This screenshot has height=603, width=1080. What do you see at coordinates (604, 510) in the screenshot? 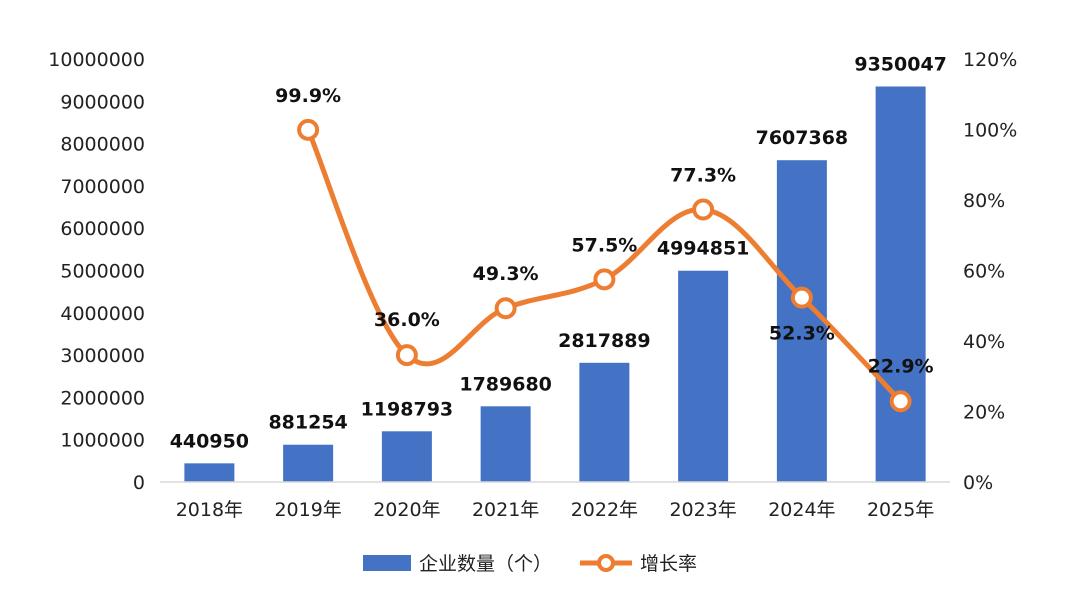
I see `x-tick-label: 2022年` at bounding box center [604, 510].